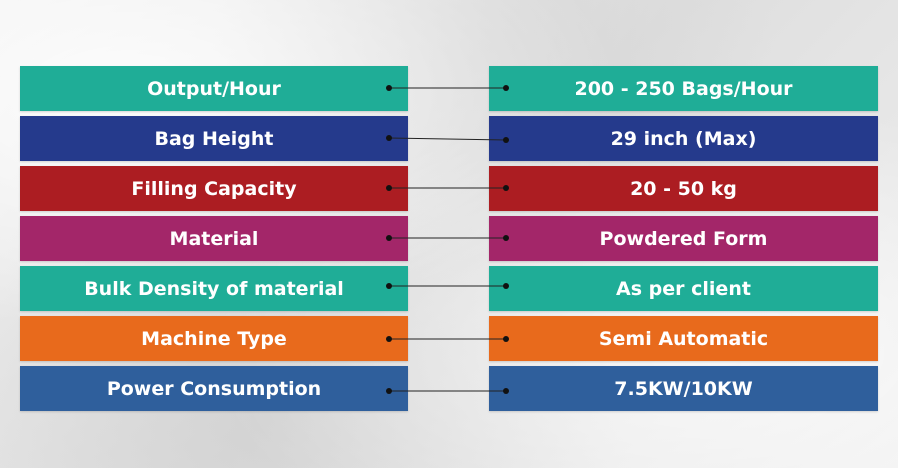 The image size is (898, 468). What do you see at coordinates (683, 388) in the screenshot?
I see `spec-value: 7.5KW/10KW` at bounding box center [683, 388].